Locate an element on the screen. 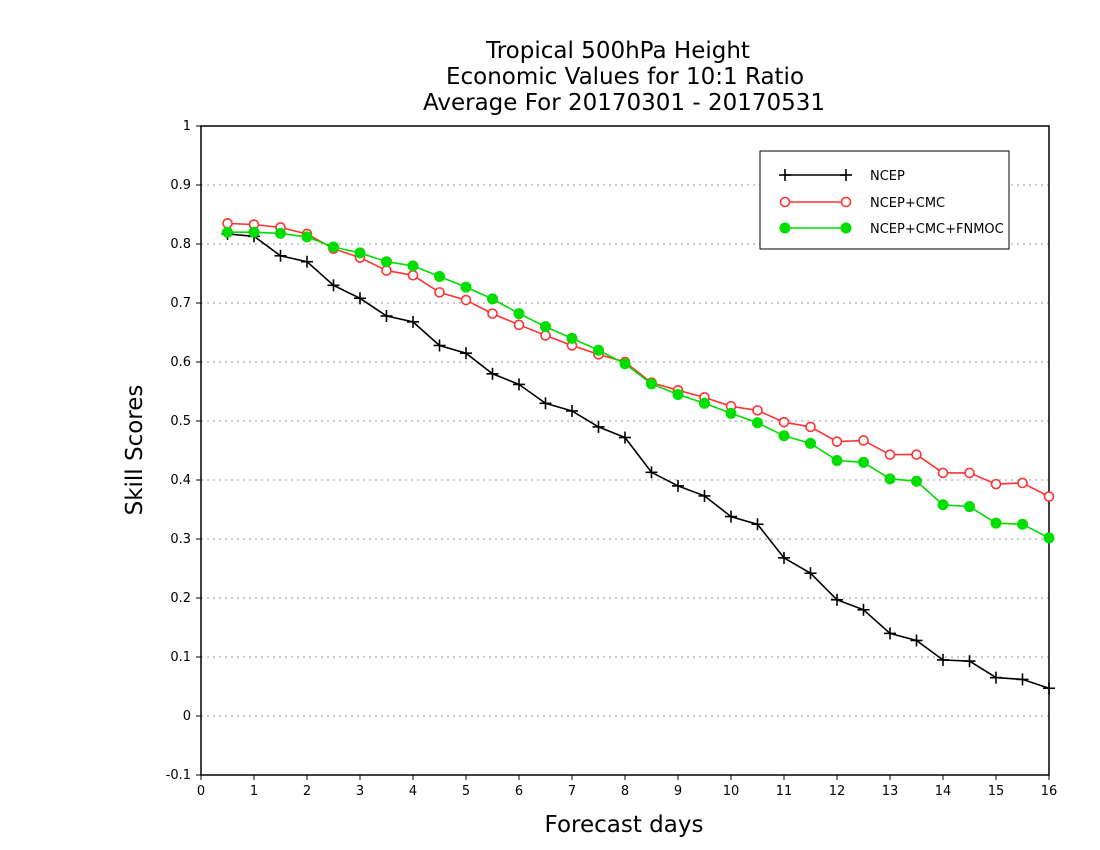 This screenshot has height=850, width=1100. x-tick-label: 10 is located at coordinates (731, 791).